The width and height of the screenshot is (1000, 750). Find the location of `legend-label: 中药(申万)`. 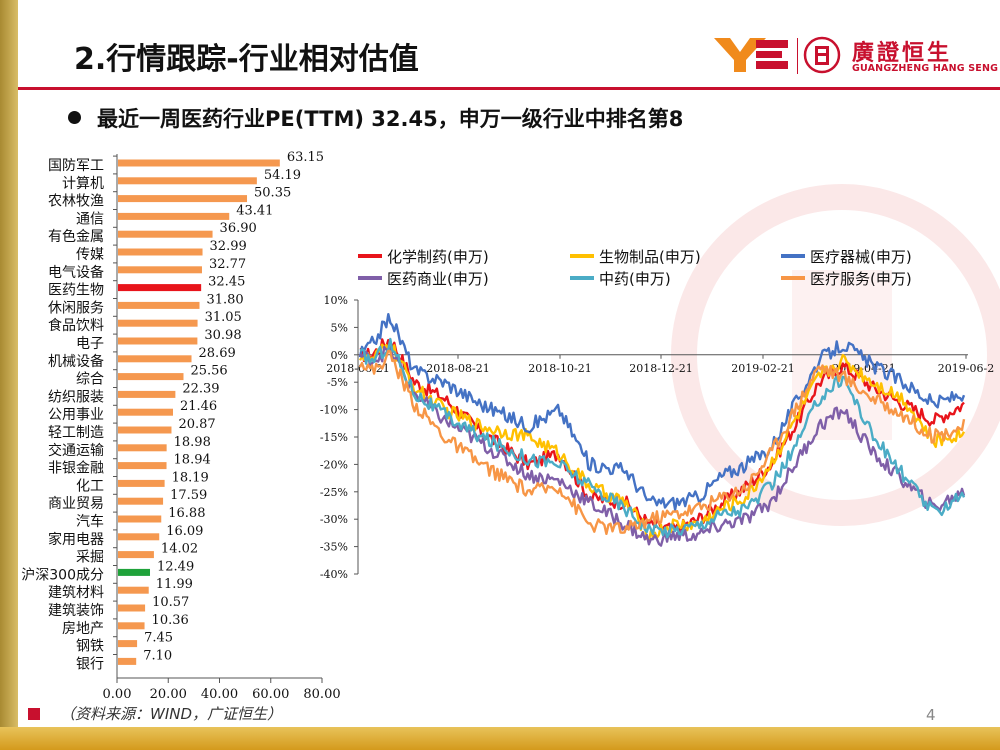

legend-label: 中药(申万) is located at coordinates (635, 279).